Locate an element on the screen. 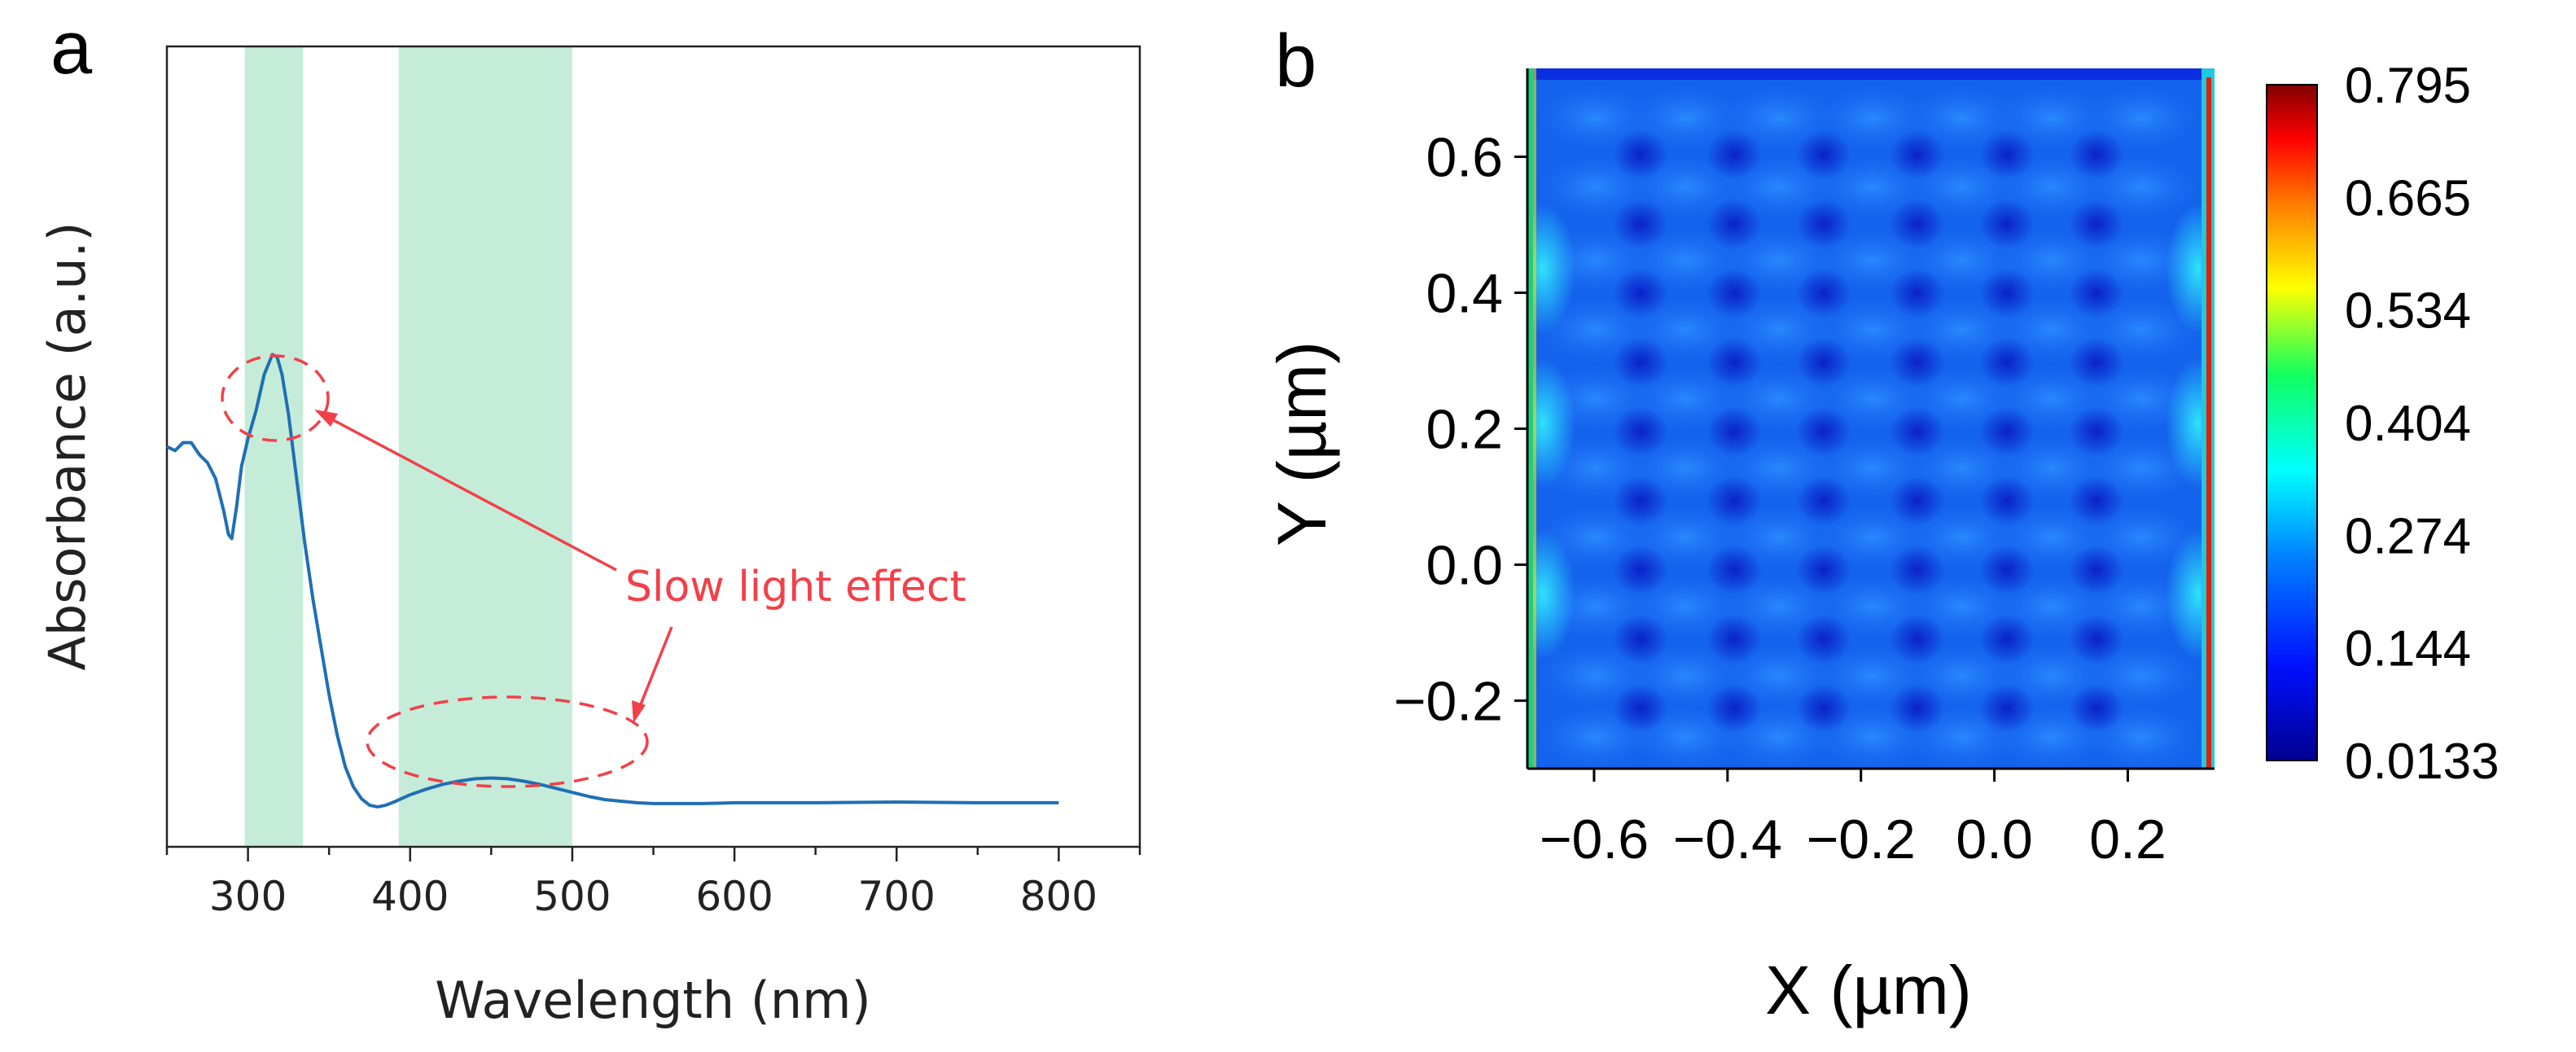 This screenshot has width=2576, height=1052. colorbar-tick-label: 0.0133 is located at coordinates (2422, 762).